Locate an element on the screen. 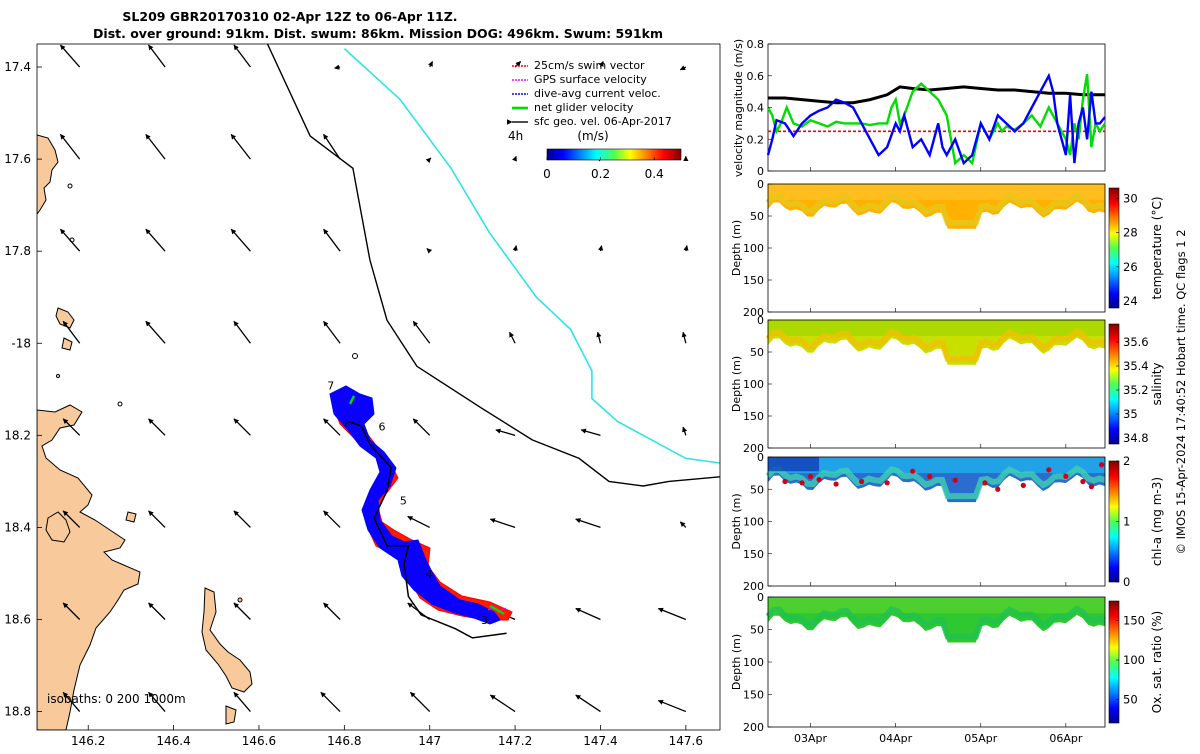 This screenshot has height=754, width=1200. oxygen-ylabel: Depth (m) is located at coordinates (736, 662).